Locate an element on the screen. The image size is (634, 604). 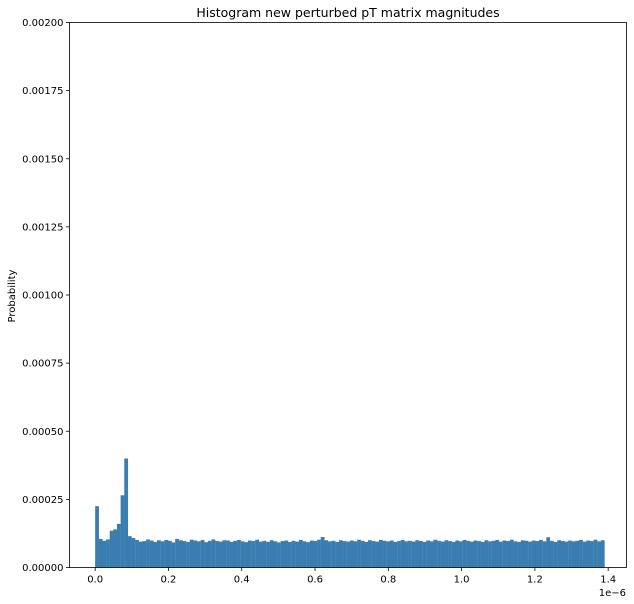
x-tick-label: 0.4 is located at coordinates (242, 580).